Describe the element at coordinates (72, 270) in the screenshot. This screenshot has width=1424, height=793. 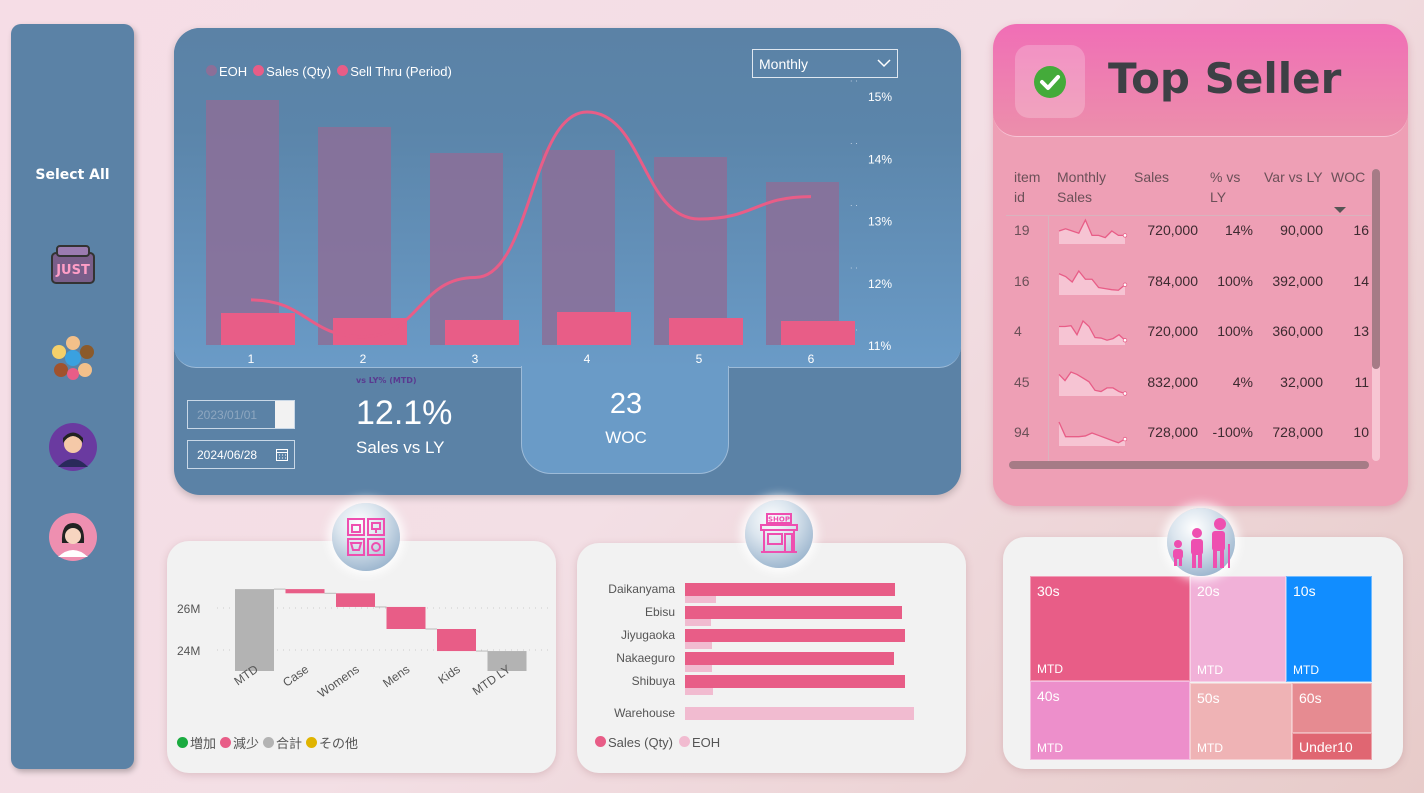
I see `svg-text: JUST` at that location.